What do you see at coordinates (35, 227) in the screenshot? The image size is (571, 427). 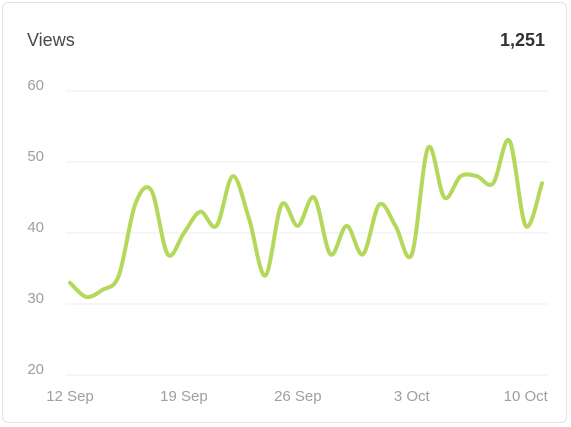 I see `y-tick-label: 40` at bounding box center [35, 227].